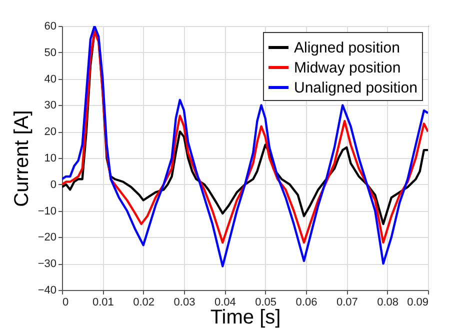 Image resolution: width=474 pixels, height=336 pixels. I want to click on y-tick-label: −40, so click(47, 290).